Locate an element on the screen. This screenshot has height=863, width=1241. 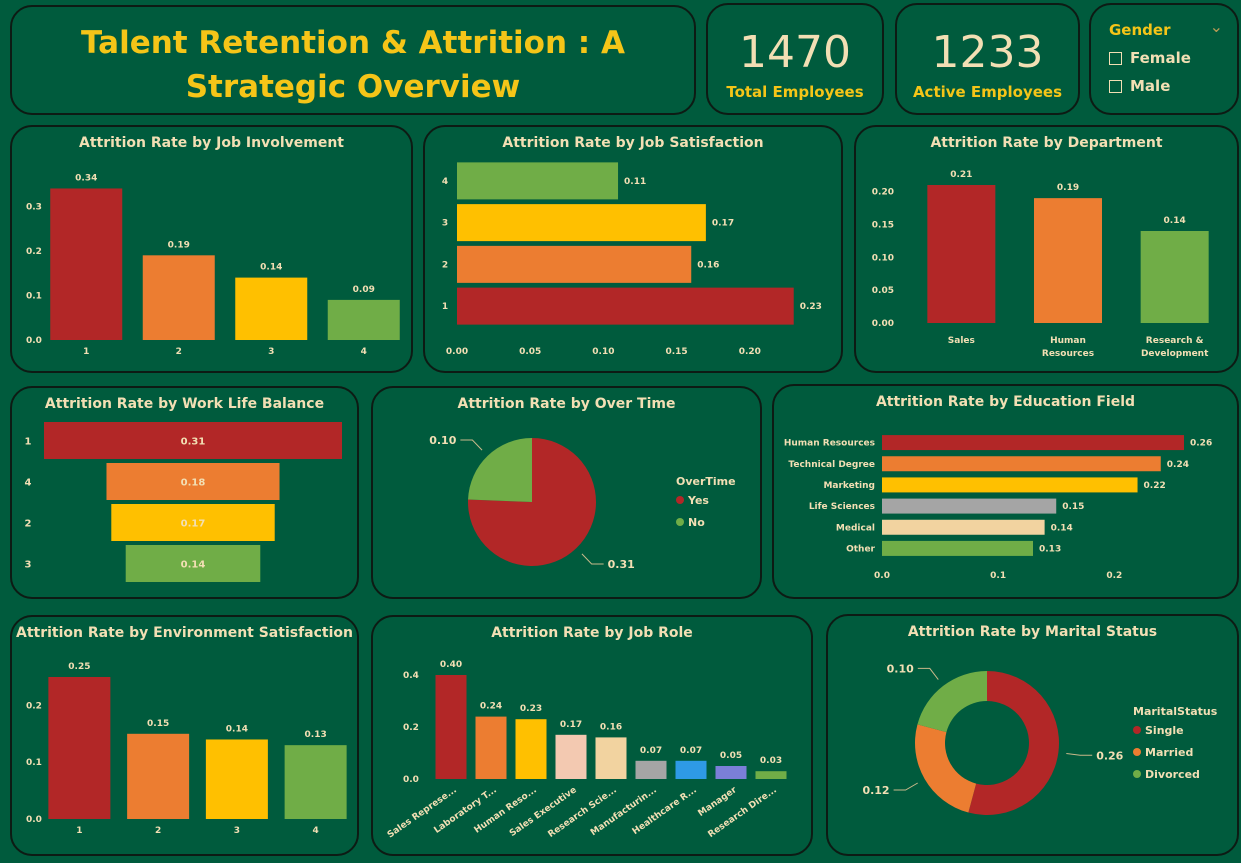
data-label: 0.26 is located at coordinates (1109, 755).